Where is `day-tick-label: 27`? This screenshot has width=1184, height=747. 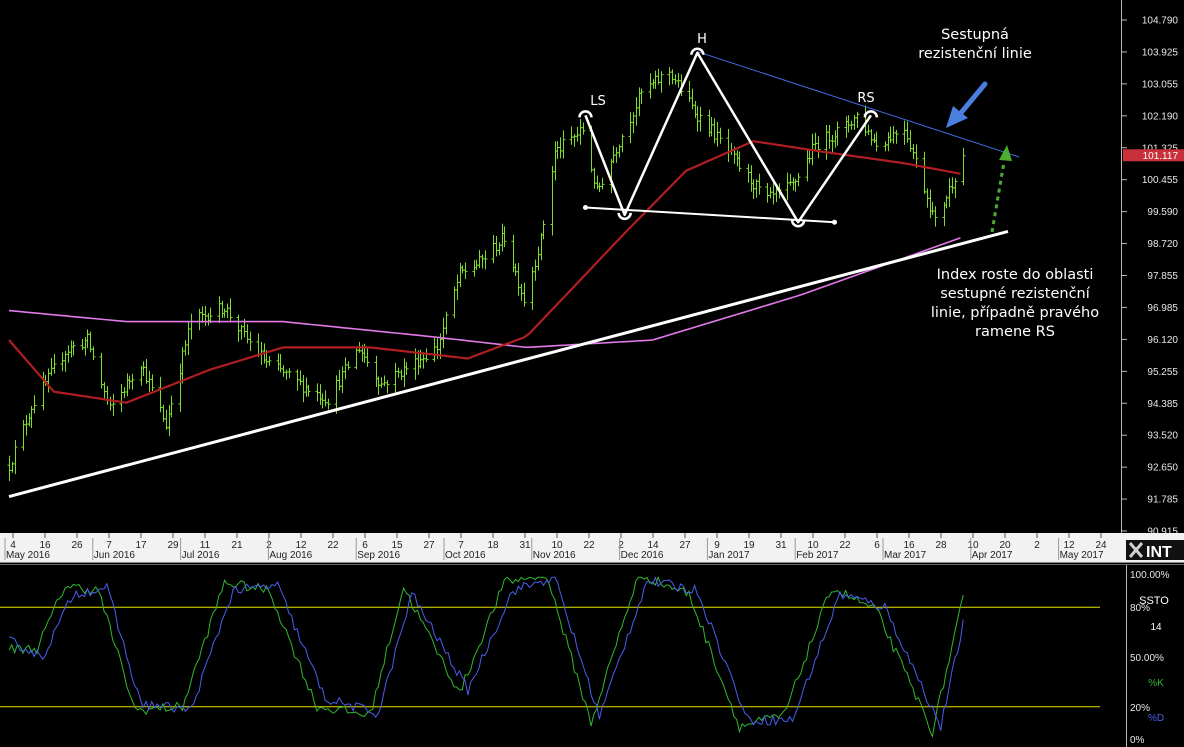 day-tick-label: 27 is located at coordinates (685, 545).